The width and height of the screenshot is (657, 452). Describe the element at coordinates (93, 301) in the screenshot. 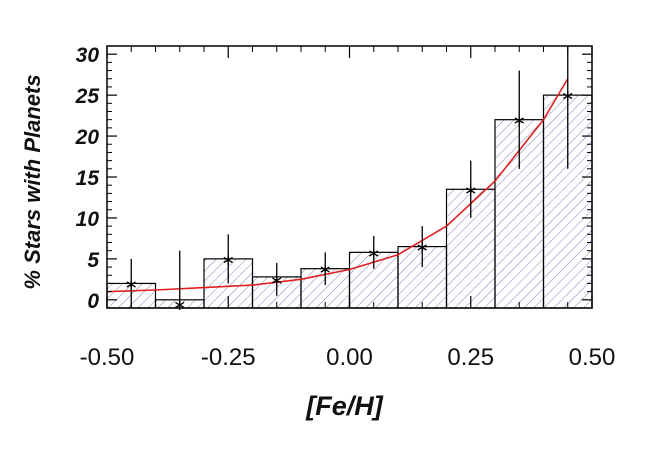

I see `y-tick-label: 0` at that location.